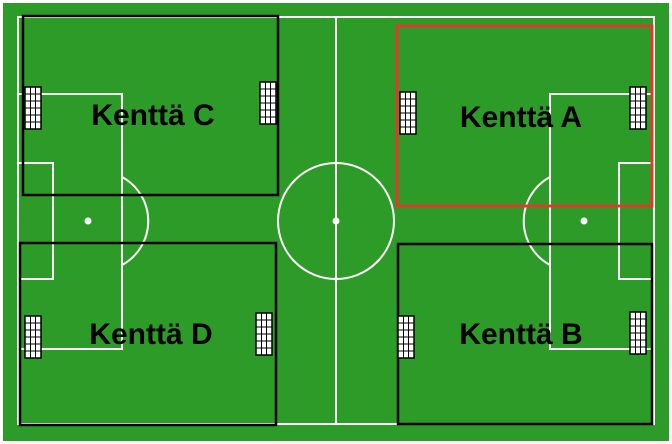  I want to click on field-d-label: Kenttä D, so click(150, 334).